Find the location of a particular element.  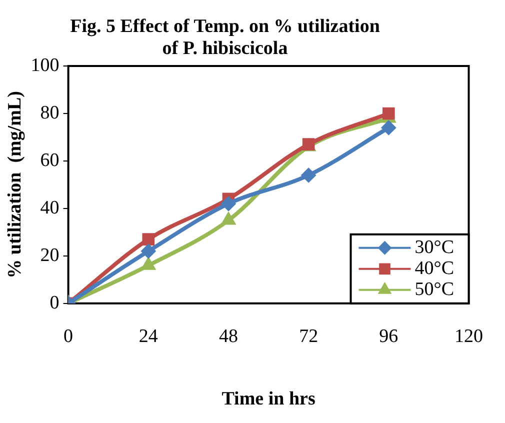

y-tick-label: 60 is located at coordinates (50, 160).